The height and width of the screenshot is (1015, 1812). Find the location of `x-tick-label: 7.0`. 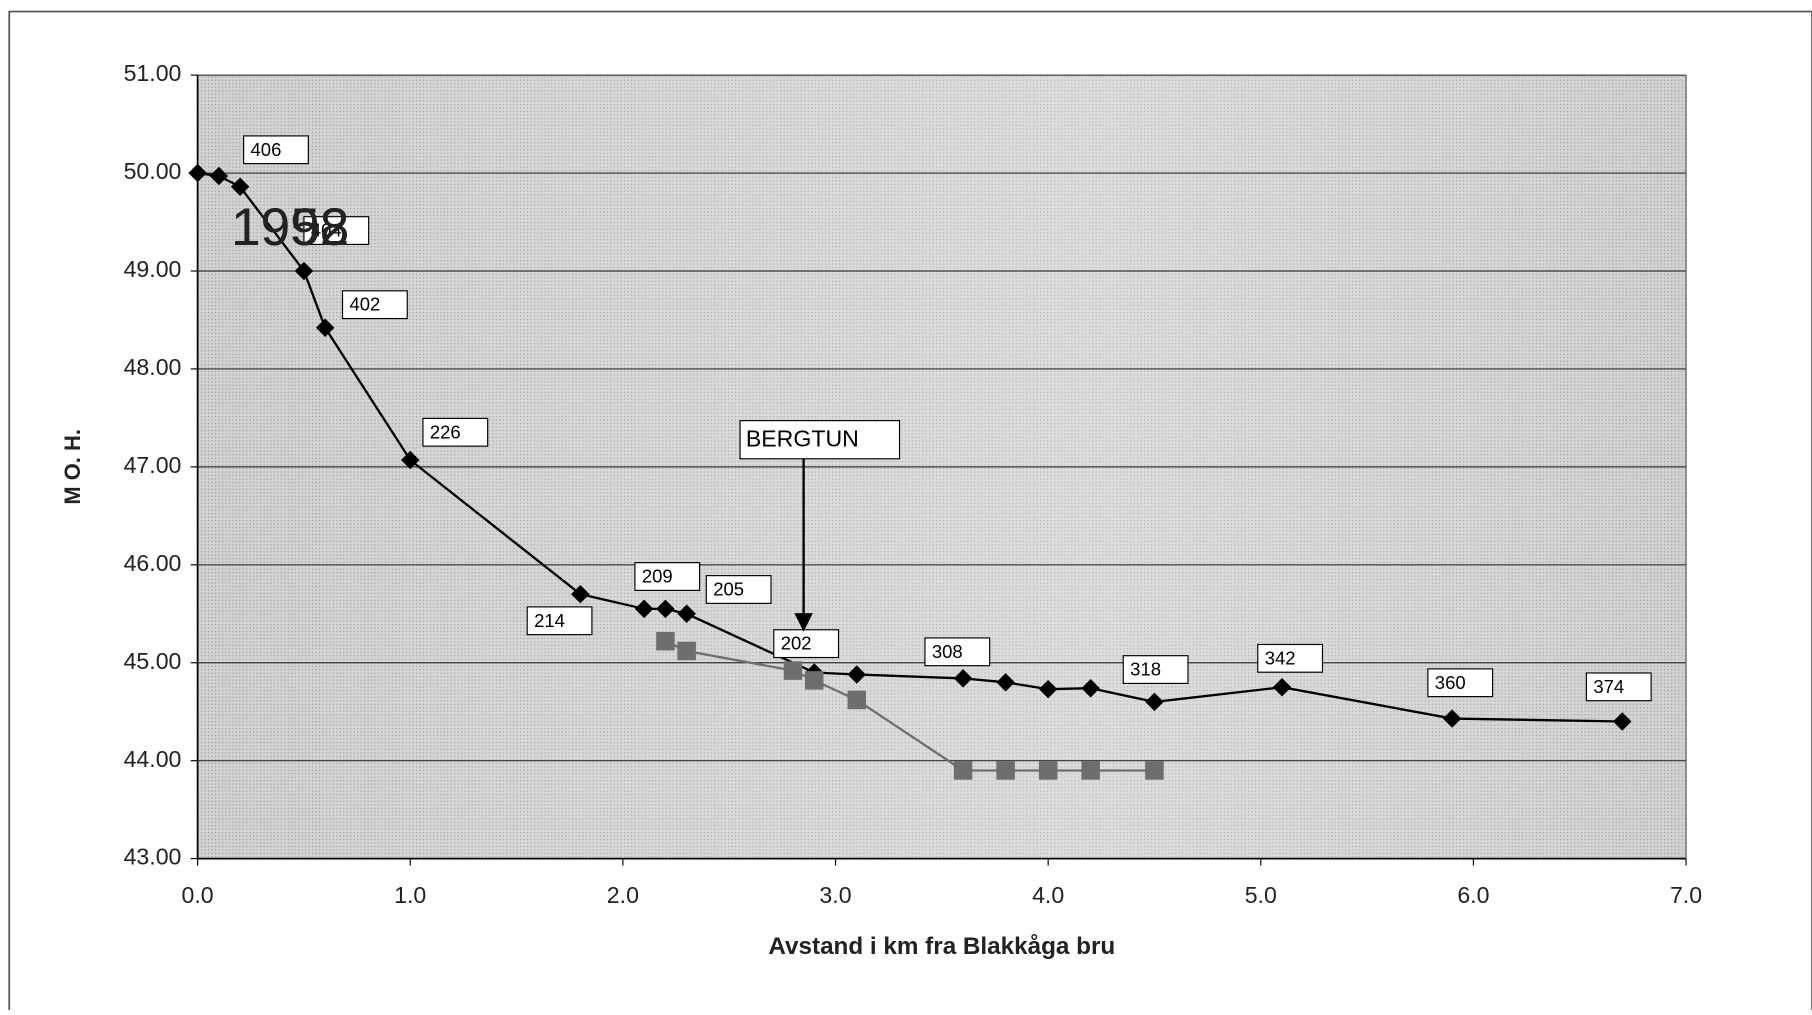

x-tick-label: 7.0 is located at coordinates (1686, 895).